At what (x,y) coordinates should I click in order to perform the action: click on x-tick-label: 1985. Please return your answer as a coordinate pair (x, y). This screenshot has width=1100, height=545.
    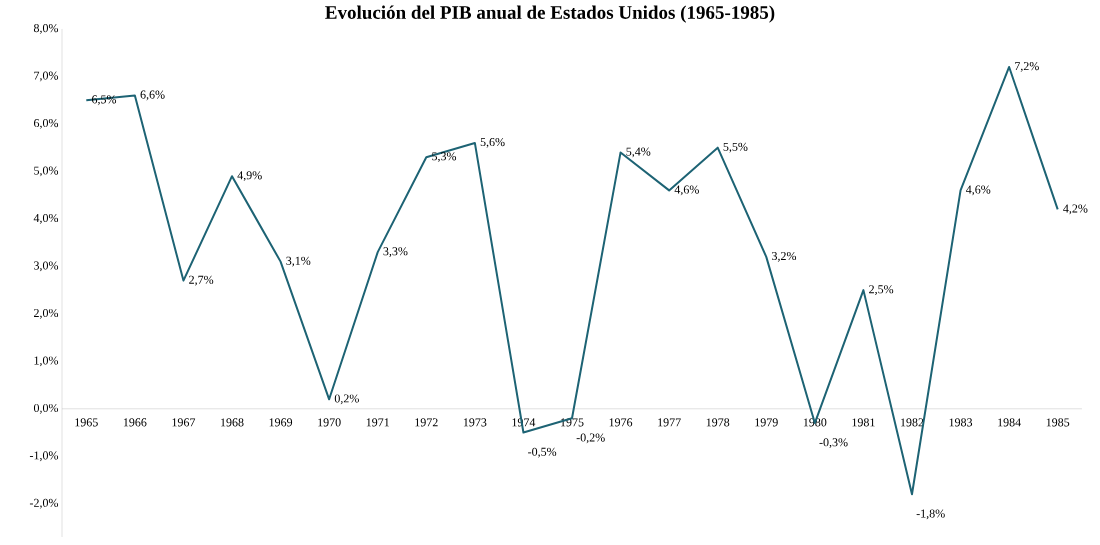
    Looking at the image, I should click on (1058, 422).